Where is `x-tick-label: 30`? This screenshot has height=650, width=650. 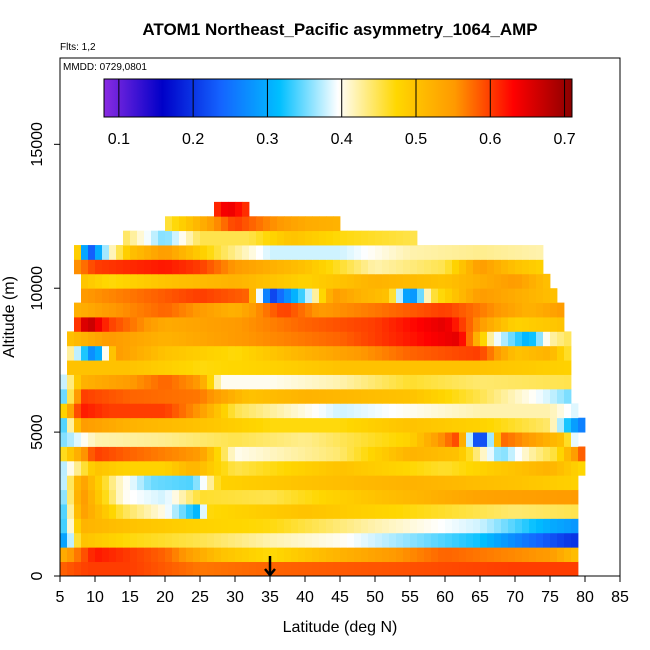 x-tick-label: 30 is located at coordinates (235, 597).